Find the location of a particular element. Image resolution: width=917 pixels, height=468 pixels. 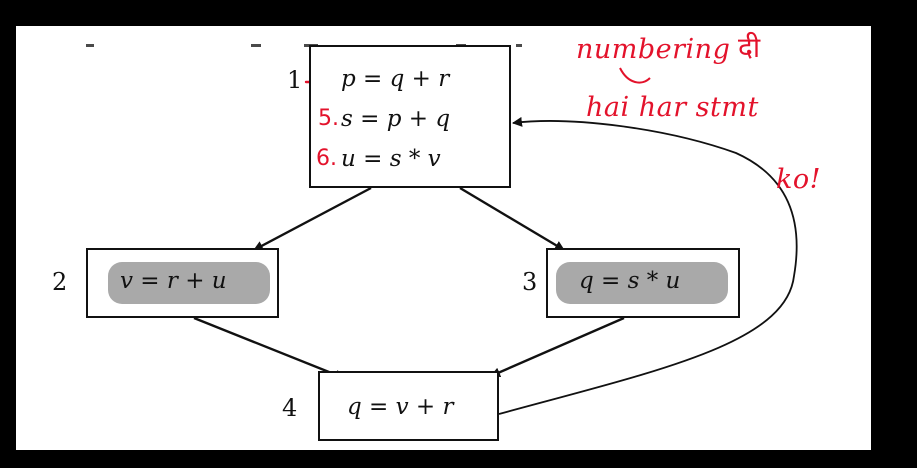

annotation-number-6: 6. is located at coordinates (326, 158).